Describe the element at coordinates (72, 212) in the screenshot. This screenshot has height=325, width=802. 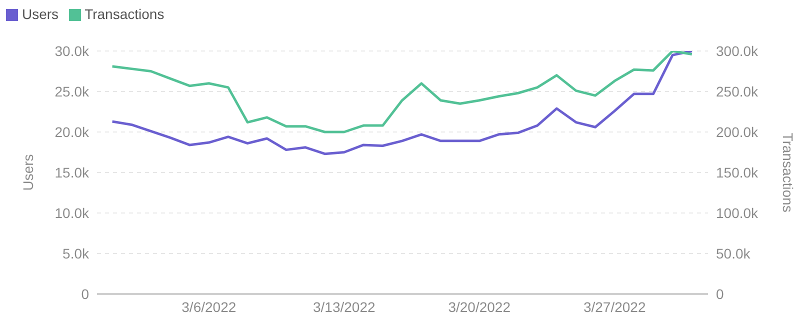
I see `y-tick-label: 10.0k` at that location.